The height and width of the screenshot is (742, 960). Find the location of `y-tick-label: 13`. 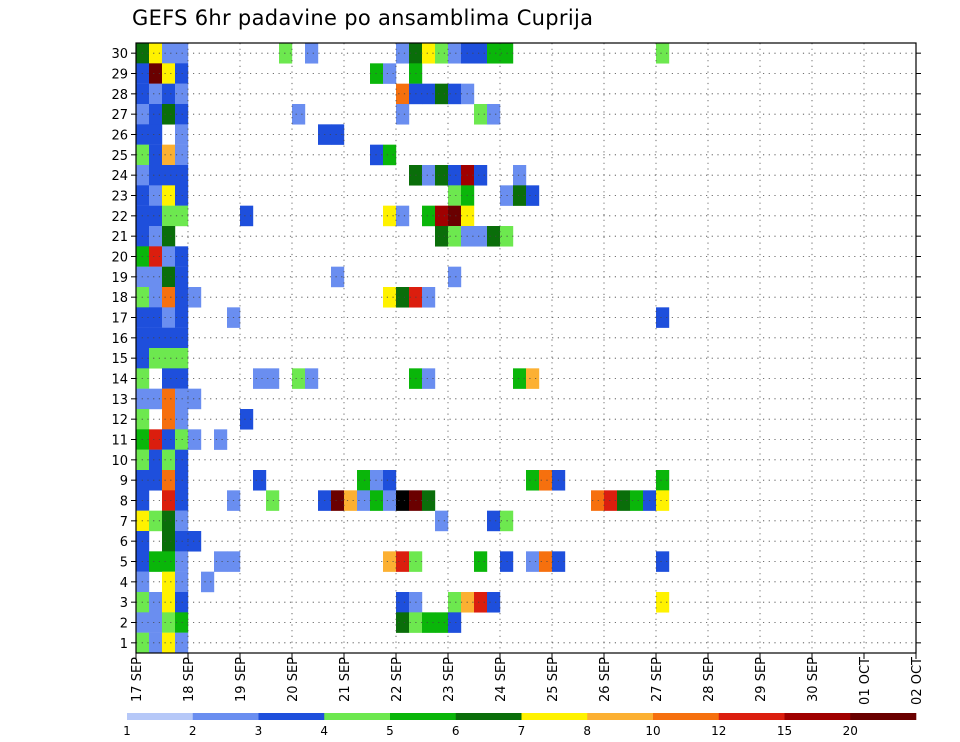

y-tick-label: 13 is located at coordinates (119, 400).